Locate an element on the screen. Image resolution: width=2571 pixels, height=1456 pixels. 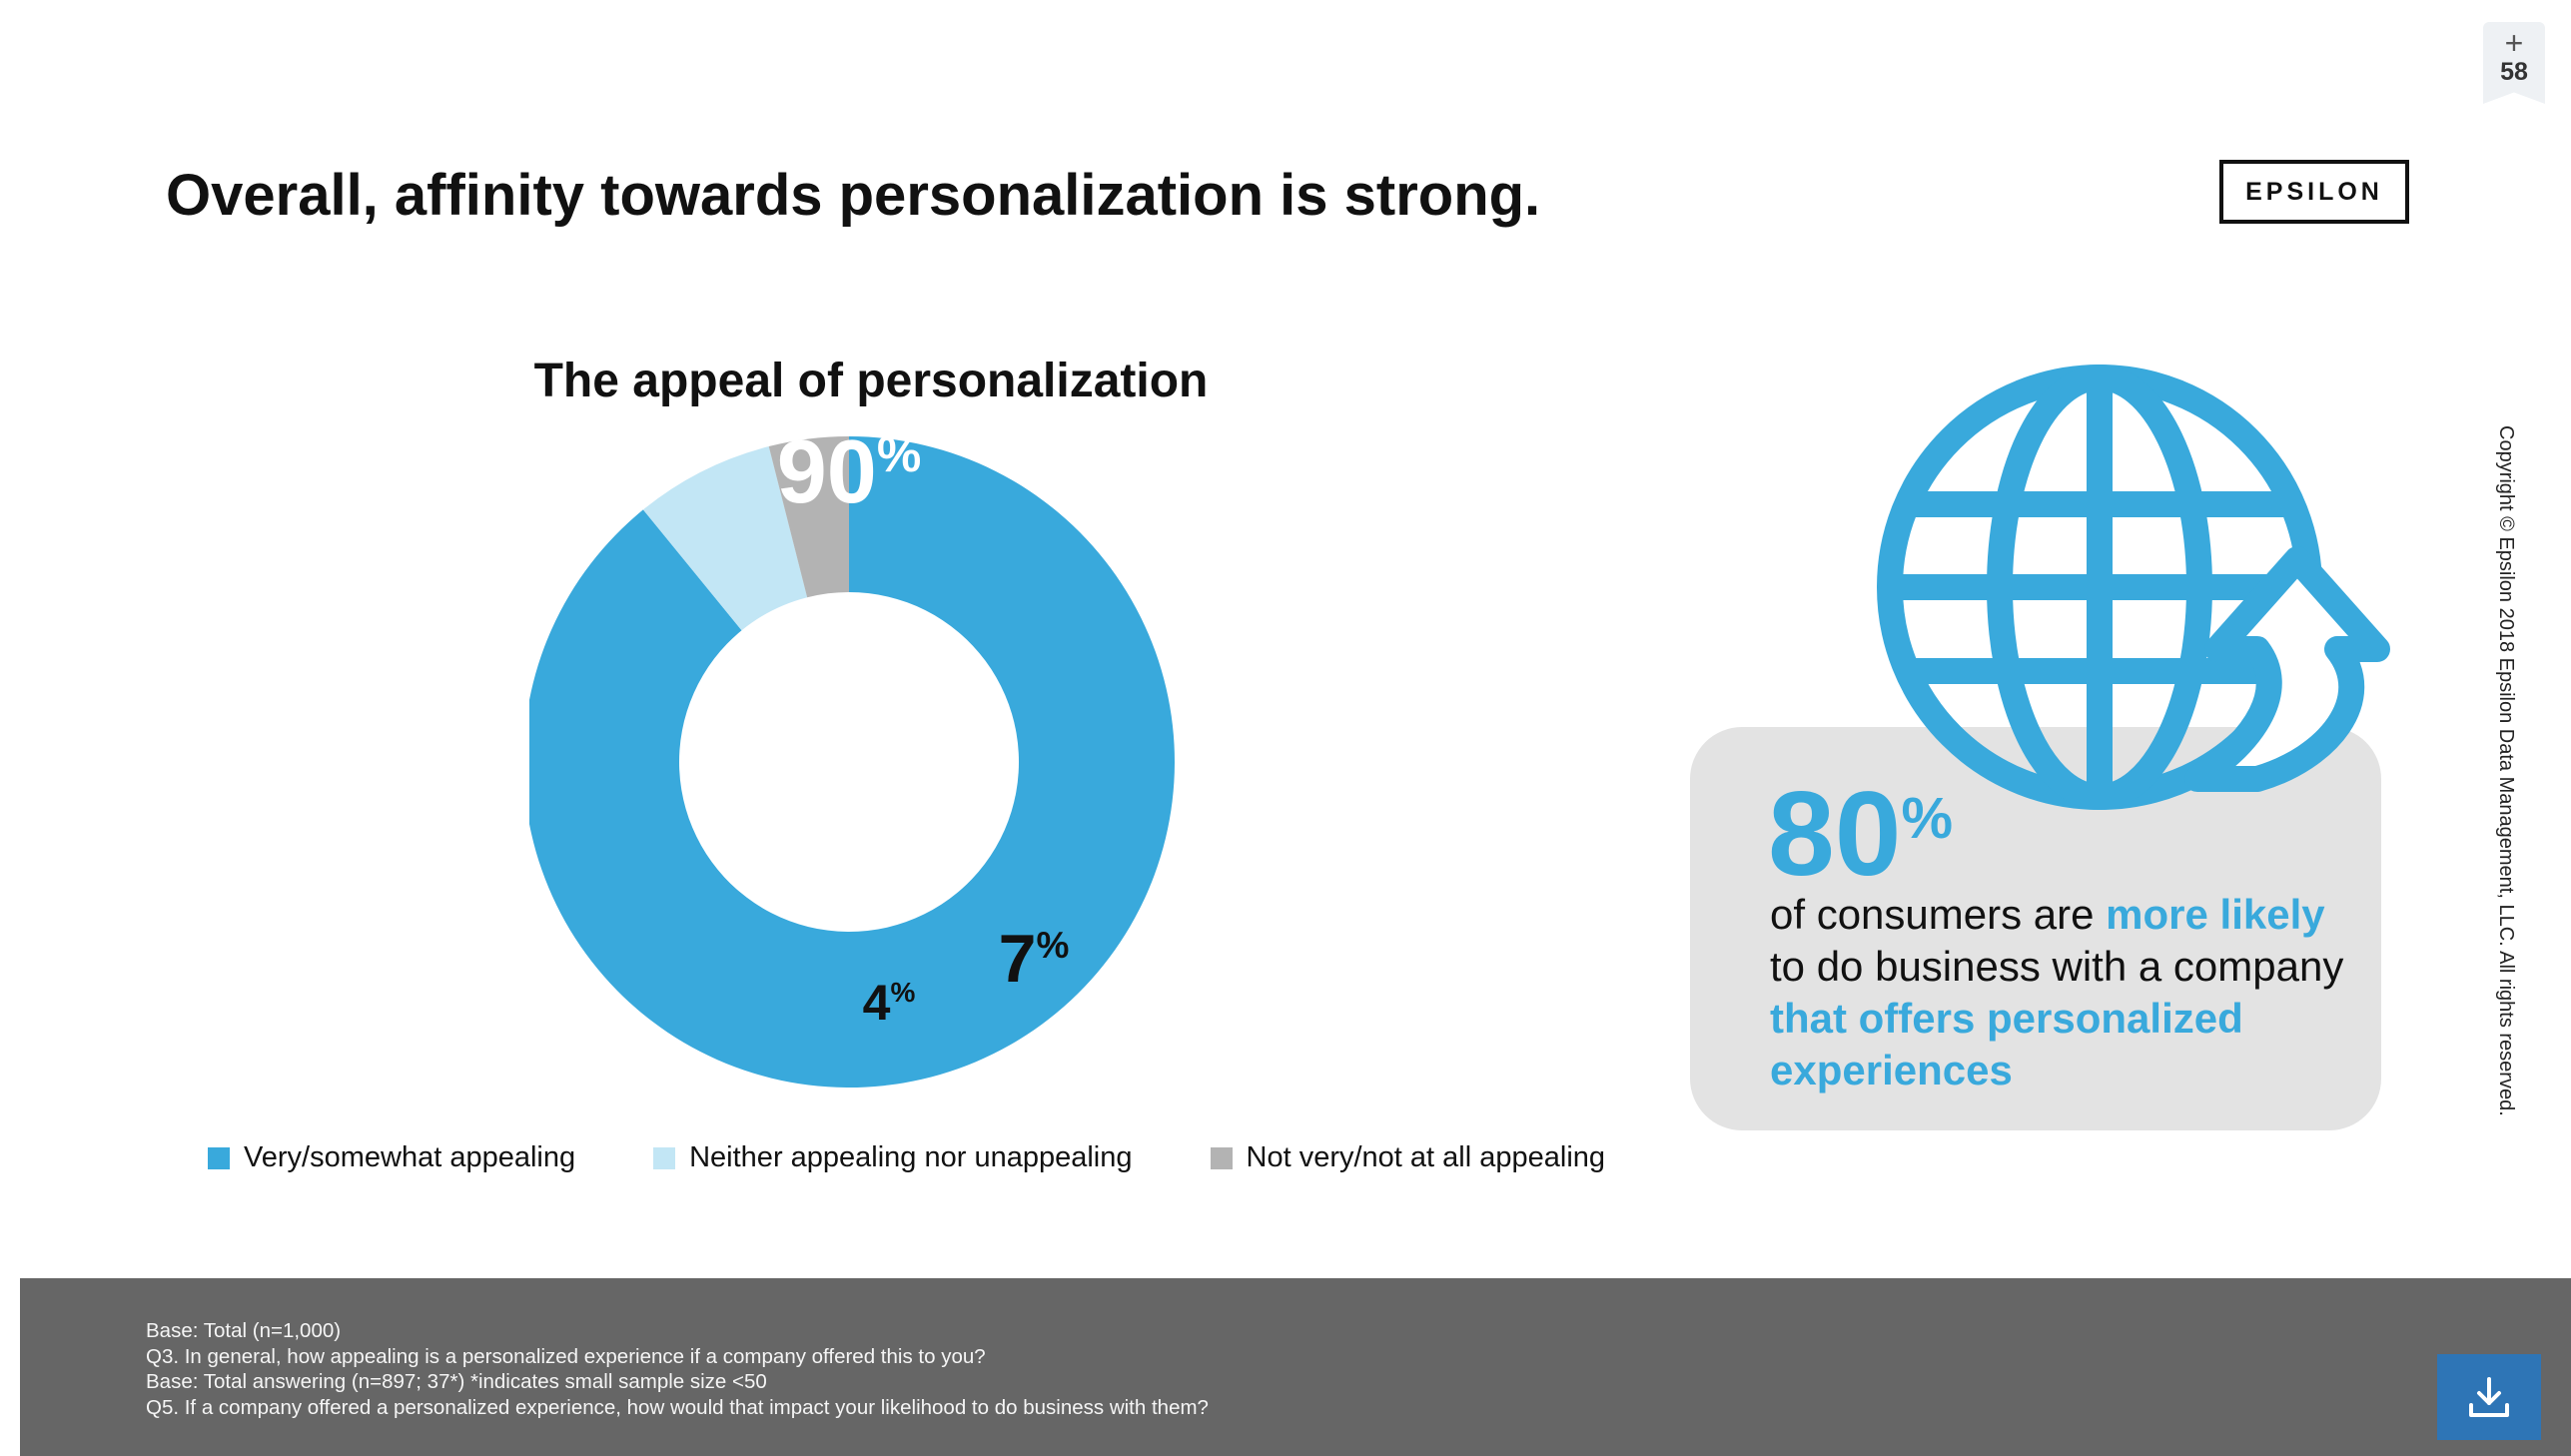
donut-data-label: 4% is located at coordinates (889, 1003).